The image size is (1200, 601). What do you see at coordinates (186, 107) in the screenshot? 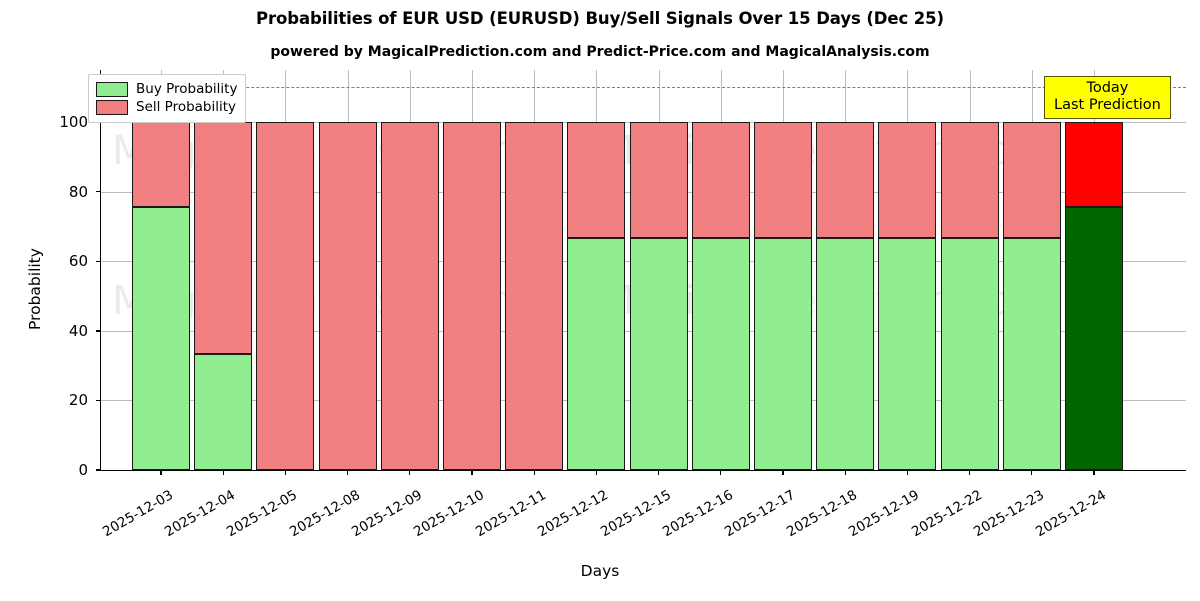
I see `legend-label: Sell Probability` at bounding box center [186, 107].